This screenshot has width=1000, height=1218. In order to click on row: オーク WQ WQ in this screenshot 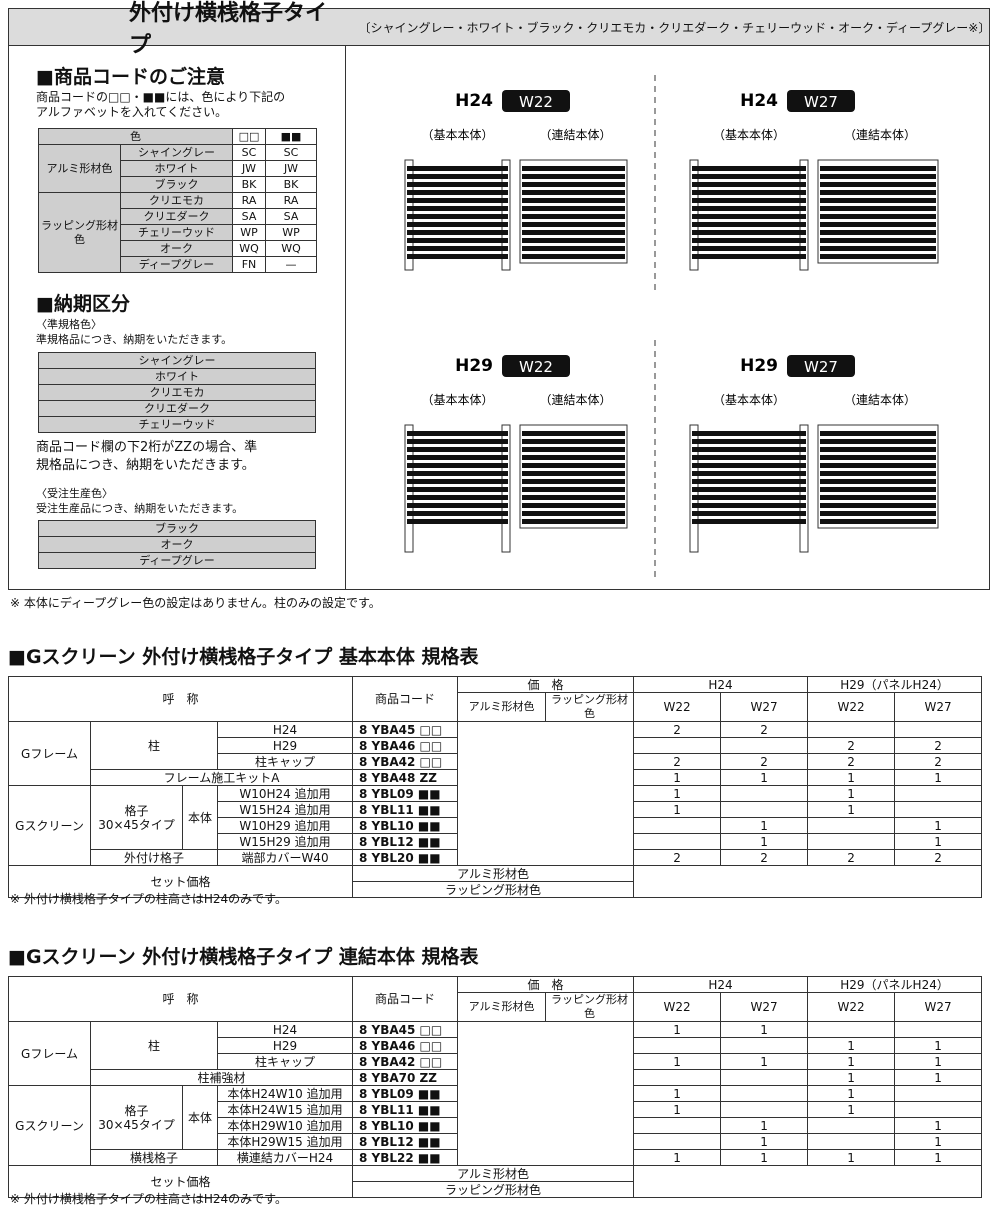, I will do `click(178, 248)`.